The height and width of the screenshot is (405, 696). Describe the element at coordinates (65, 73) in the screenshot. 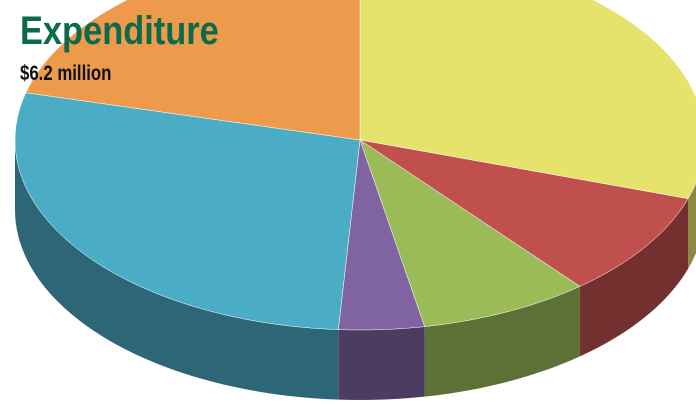

I see `chart-subtitle: $6.2 million` at that location.